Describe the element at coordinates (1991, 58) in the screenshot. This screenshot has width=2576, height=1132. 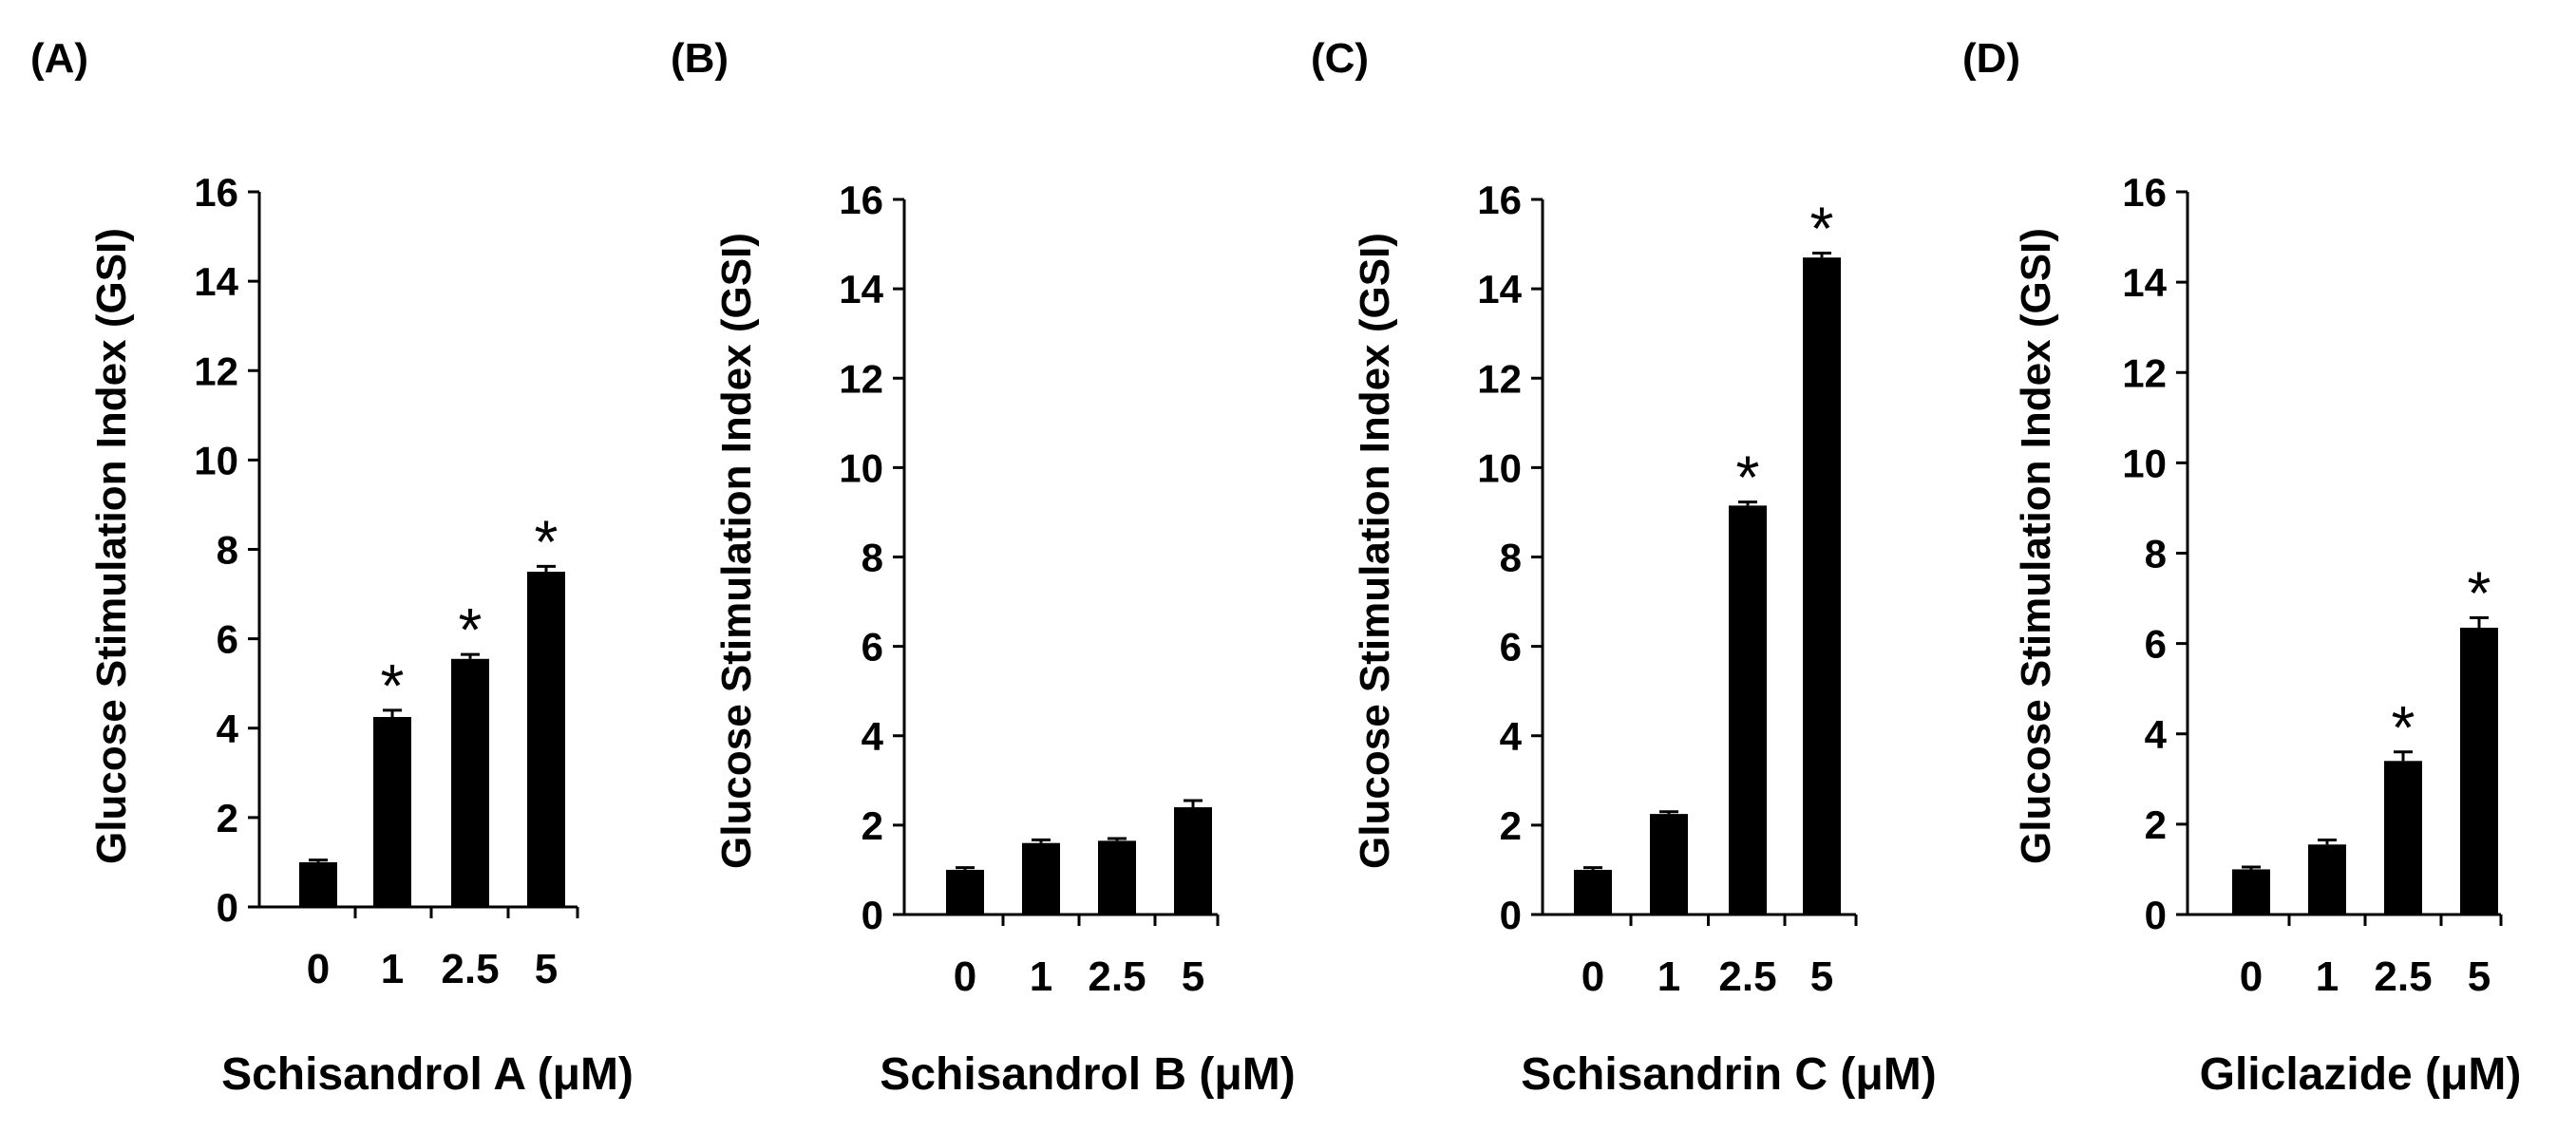
I see `panel-label: (D)` at that location.